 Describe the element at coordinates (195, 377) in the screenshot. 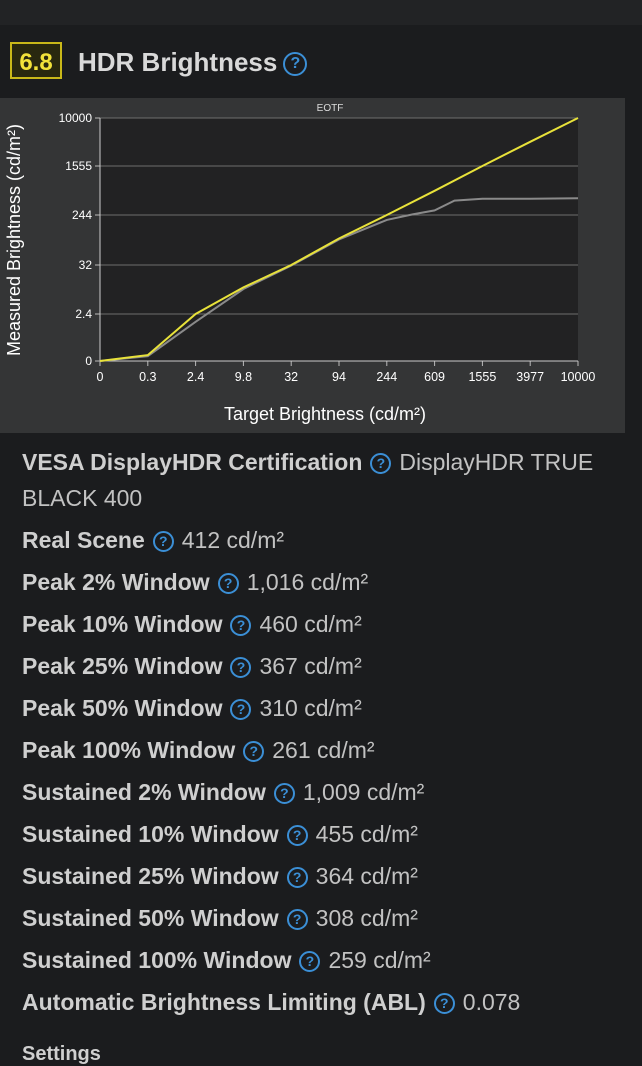

I see `x-tick-label: 2.4` at that location.